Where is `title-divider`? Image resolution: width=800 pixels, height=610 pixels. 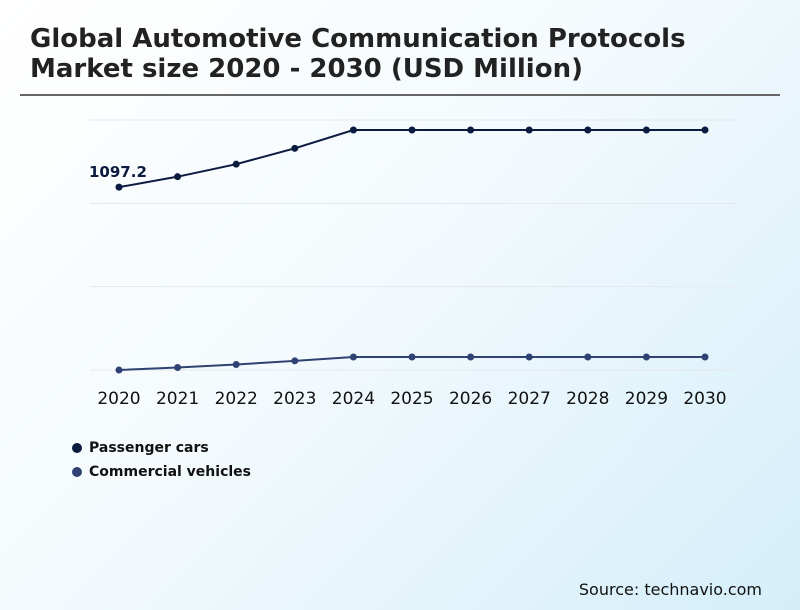 title-divider is located at coordinates (400, 95).